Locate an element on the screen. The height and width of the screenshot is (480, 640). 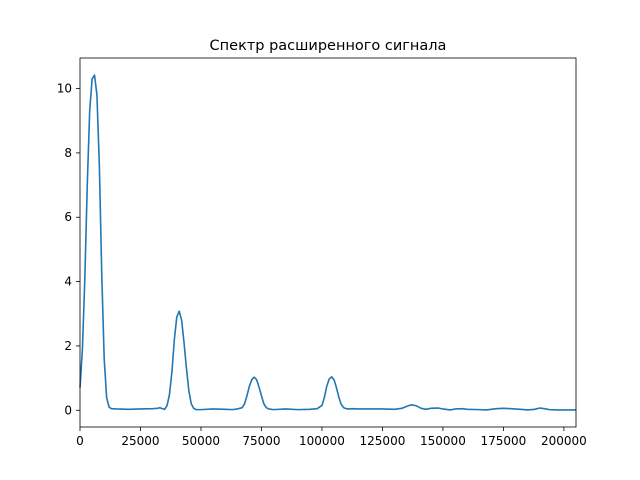
x-tick-label: 50000 is located at coordinates (201, 441).